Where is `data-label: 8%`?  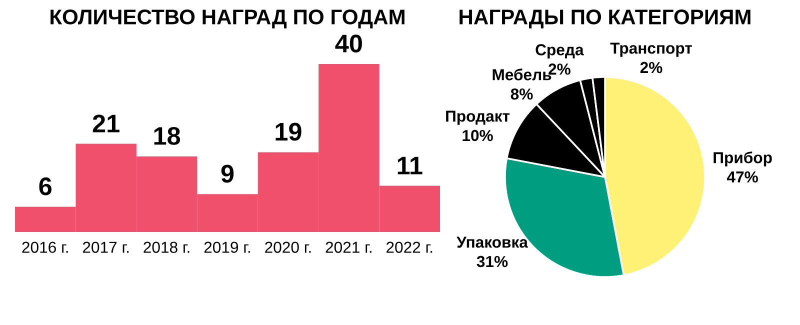 data-label: 8% is located at coordinates (521, 94).